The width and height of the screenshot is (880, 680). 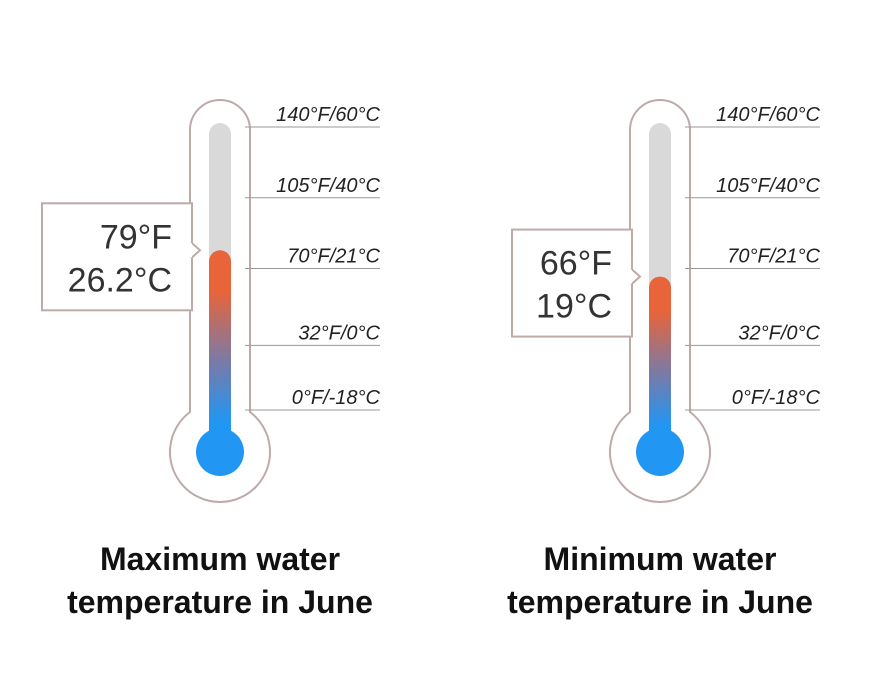 I want to click on callout-box, so click(x=572, y=283).